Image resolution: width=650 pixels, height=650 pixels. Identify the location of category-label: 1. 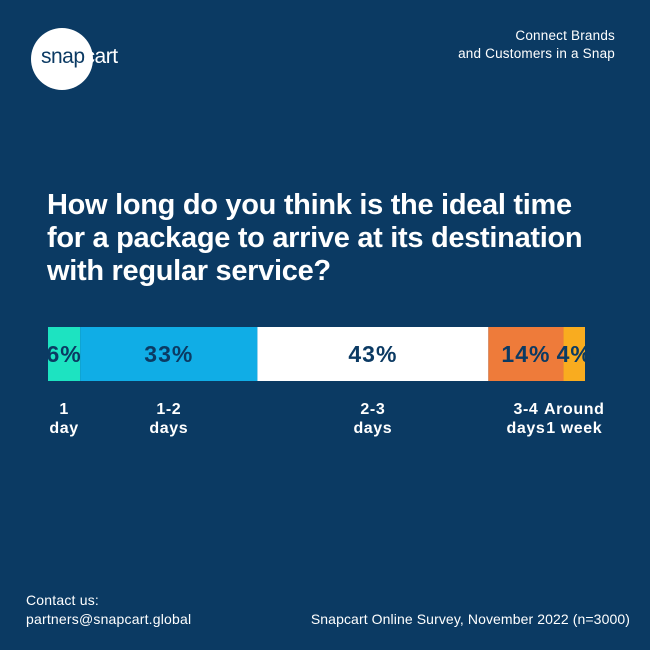
(64, 409).